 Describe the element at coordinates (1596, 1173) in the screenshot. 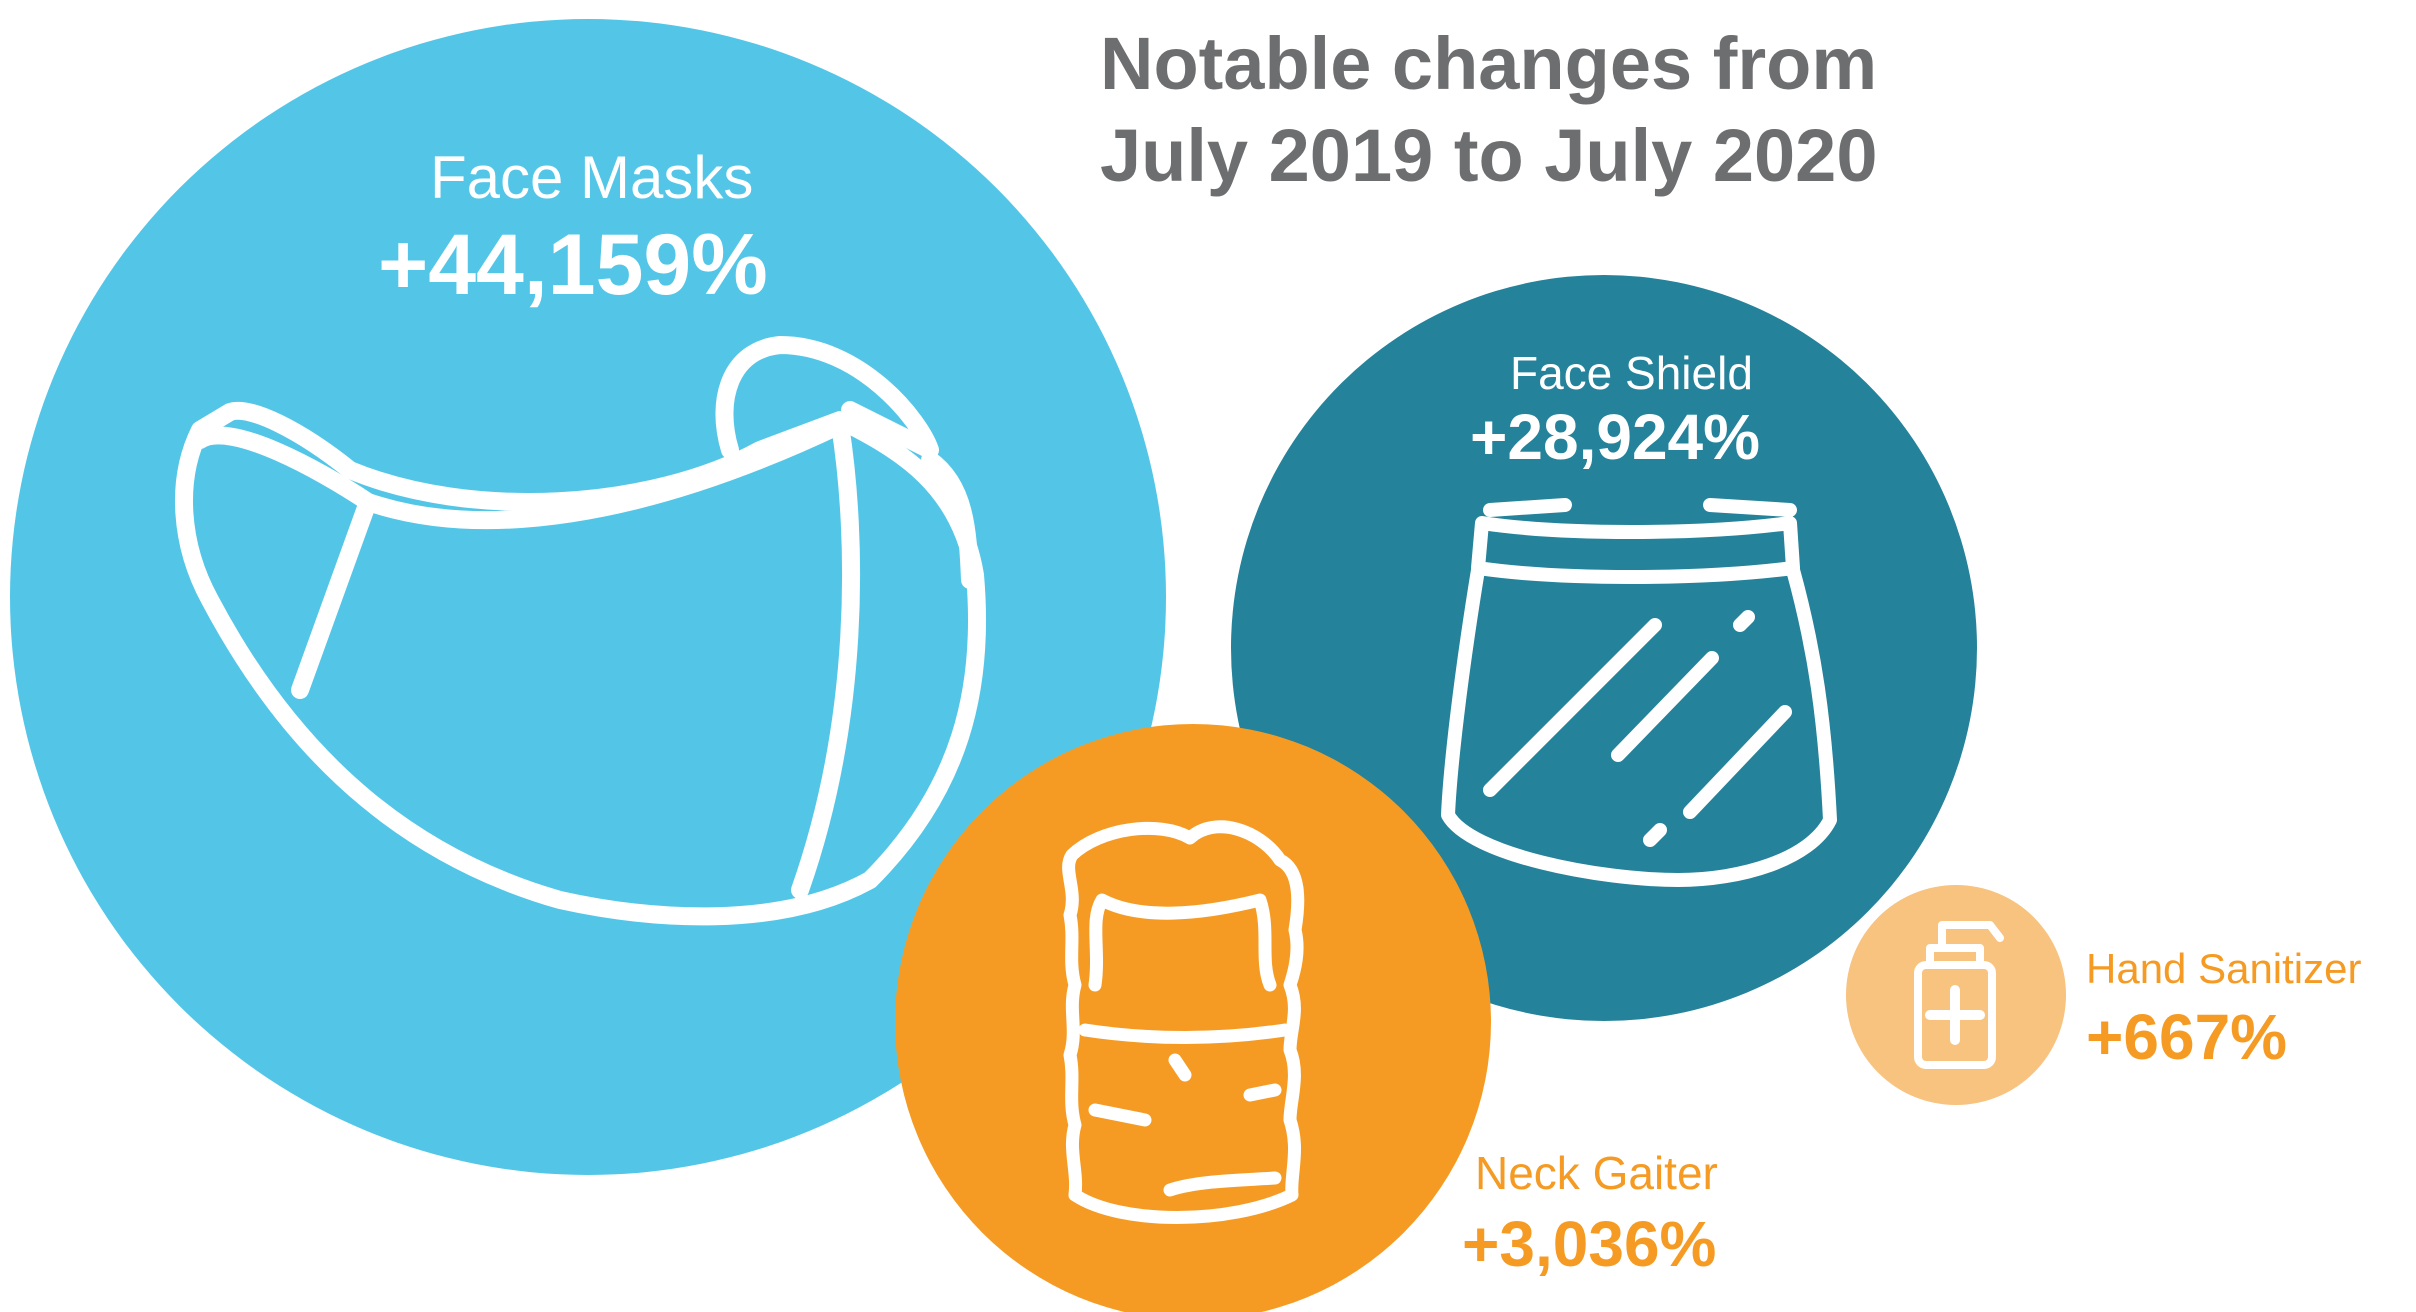

I see `neck-gaiter-label: Neck Gaiter` at that location.